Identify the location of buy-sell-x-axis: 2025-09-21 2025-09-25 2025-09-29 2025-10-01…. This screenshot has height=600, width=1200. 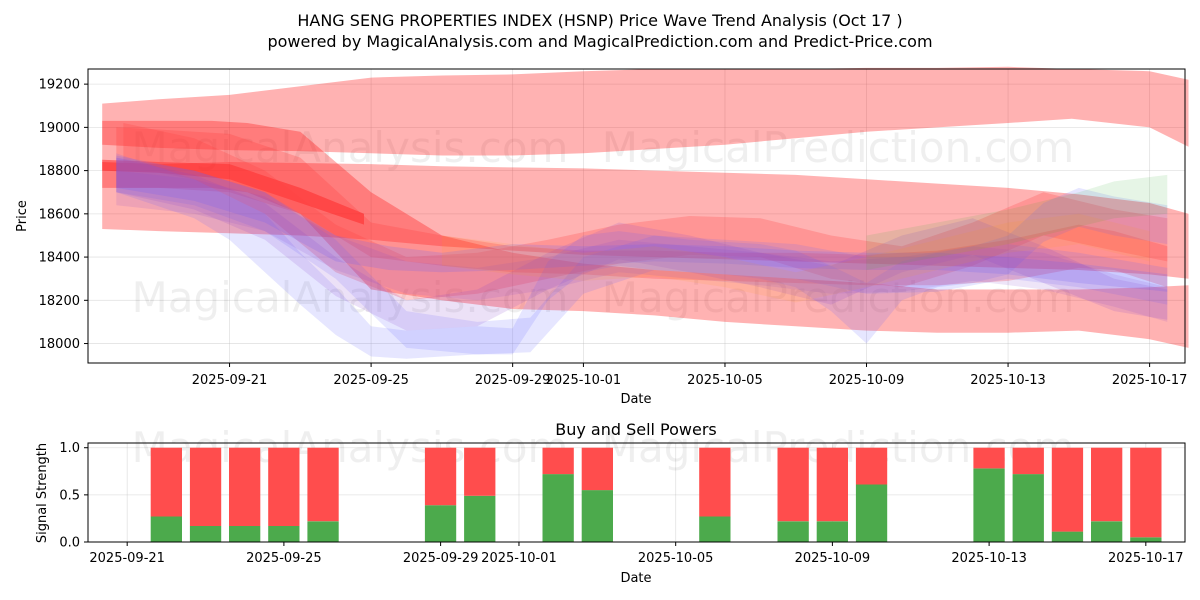
(636, 554).